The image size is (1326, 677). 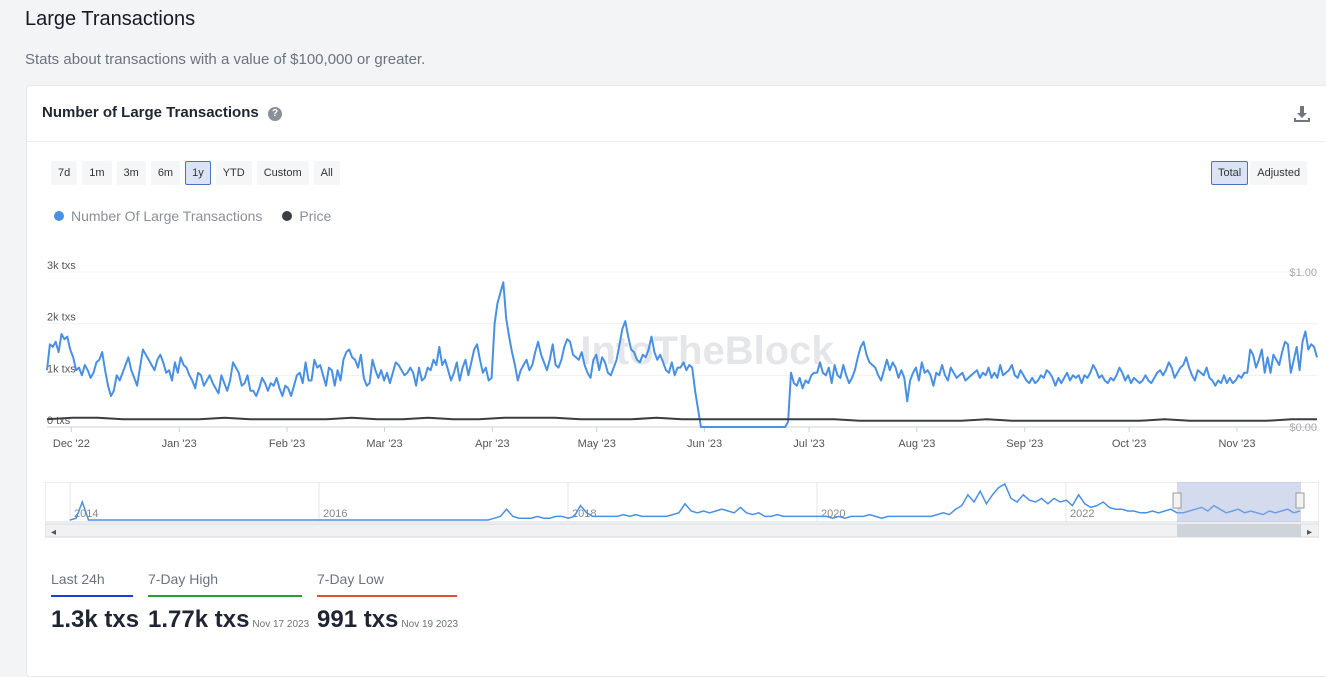 What do you see at coordinates (95, 602) in the screenshot?
I see `stat-last-24h: Last 24h 1.3k txs` at bounding box center [95, 602].